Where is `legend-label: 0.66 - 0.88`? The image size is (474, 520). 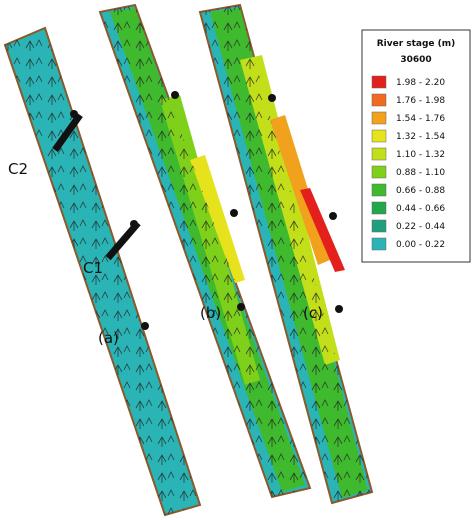
legend-label: 0.66 - 0.88 is located at coordinates (420, 191).